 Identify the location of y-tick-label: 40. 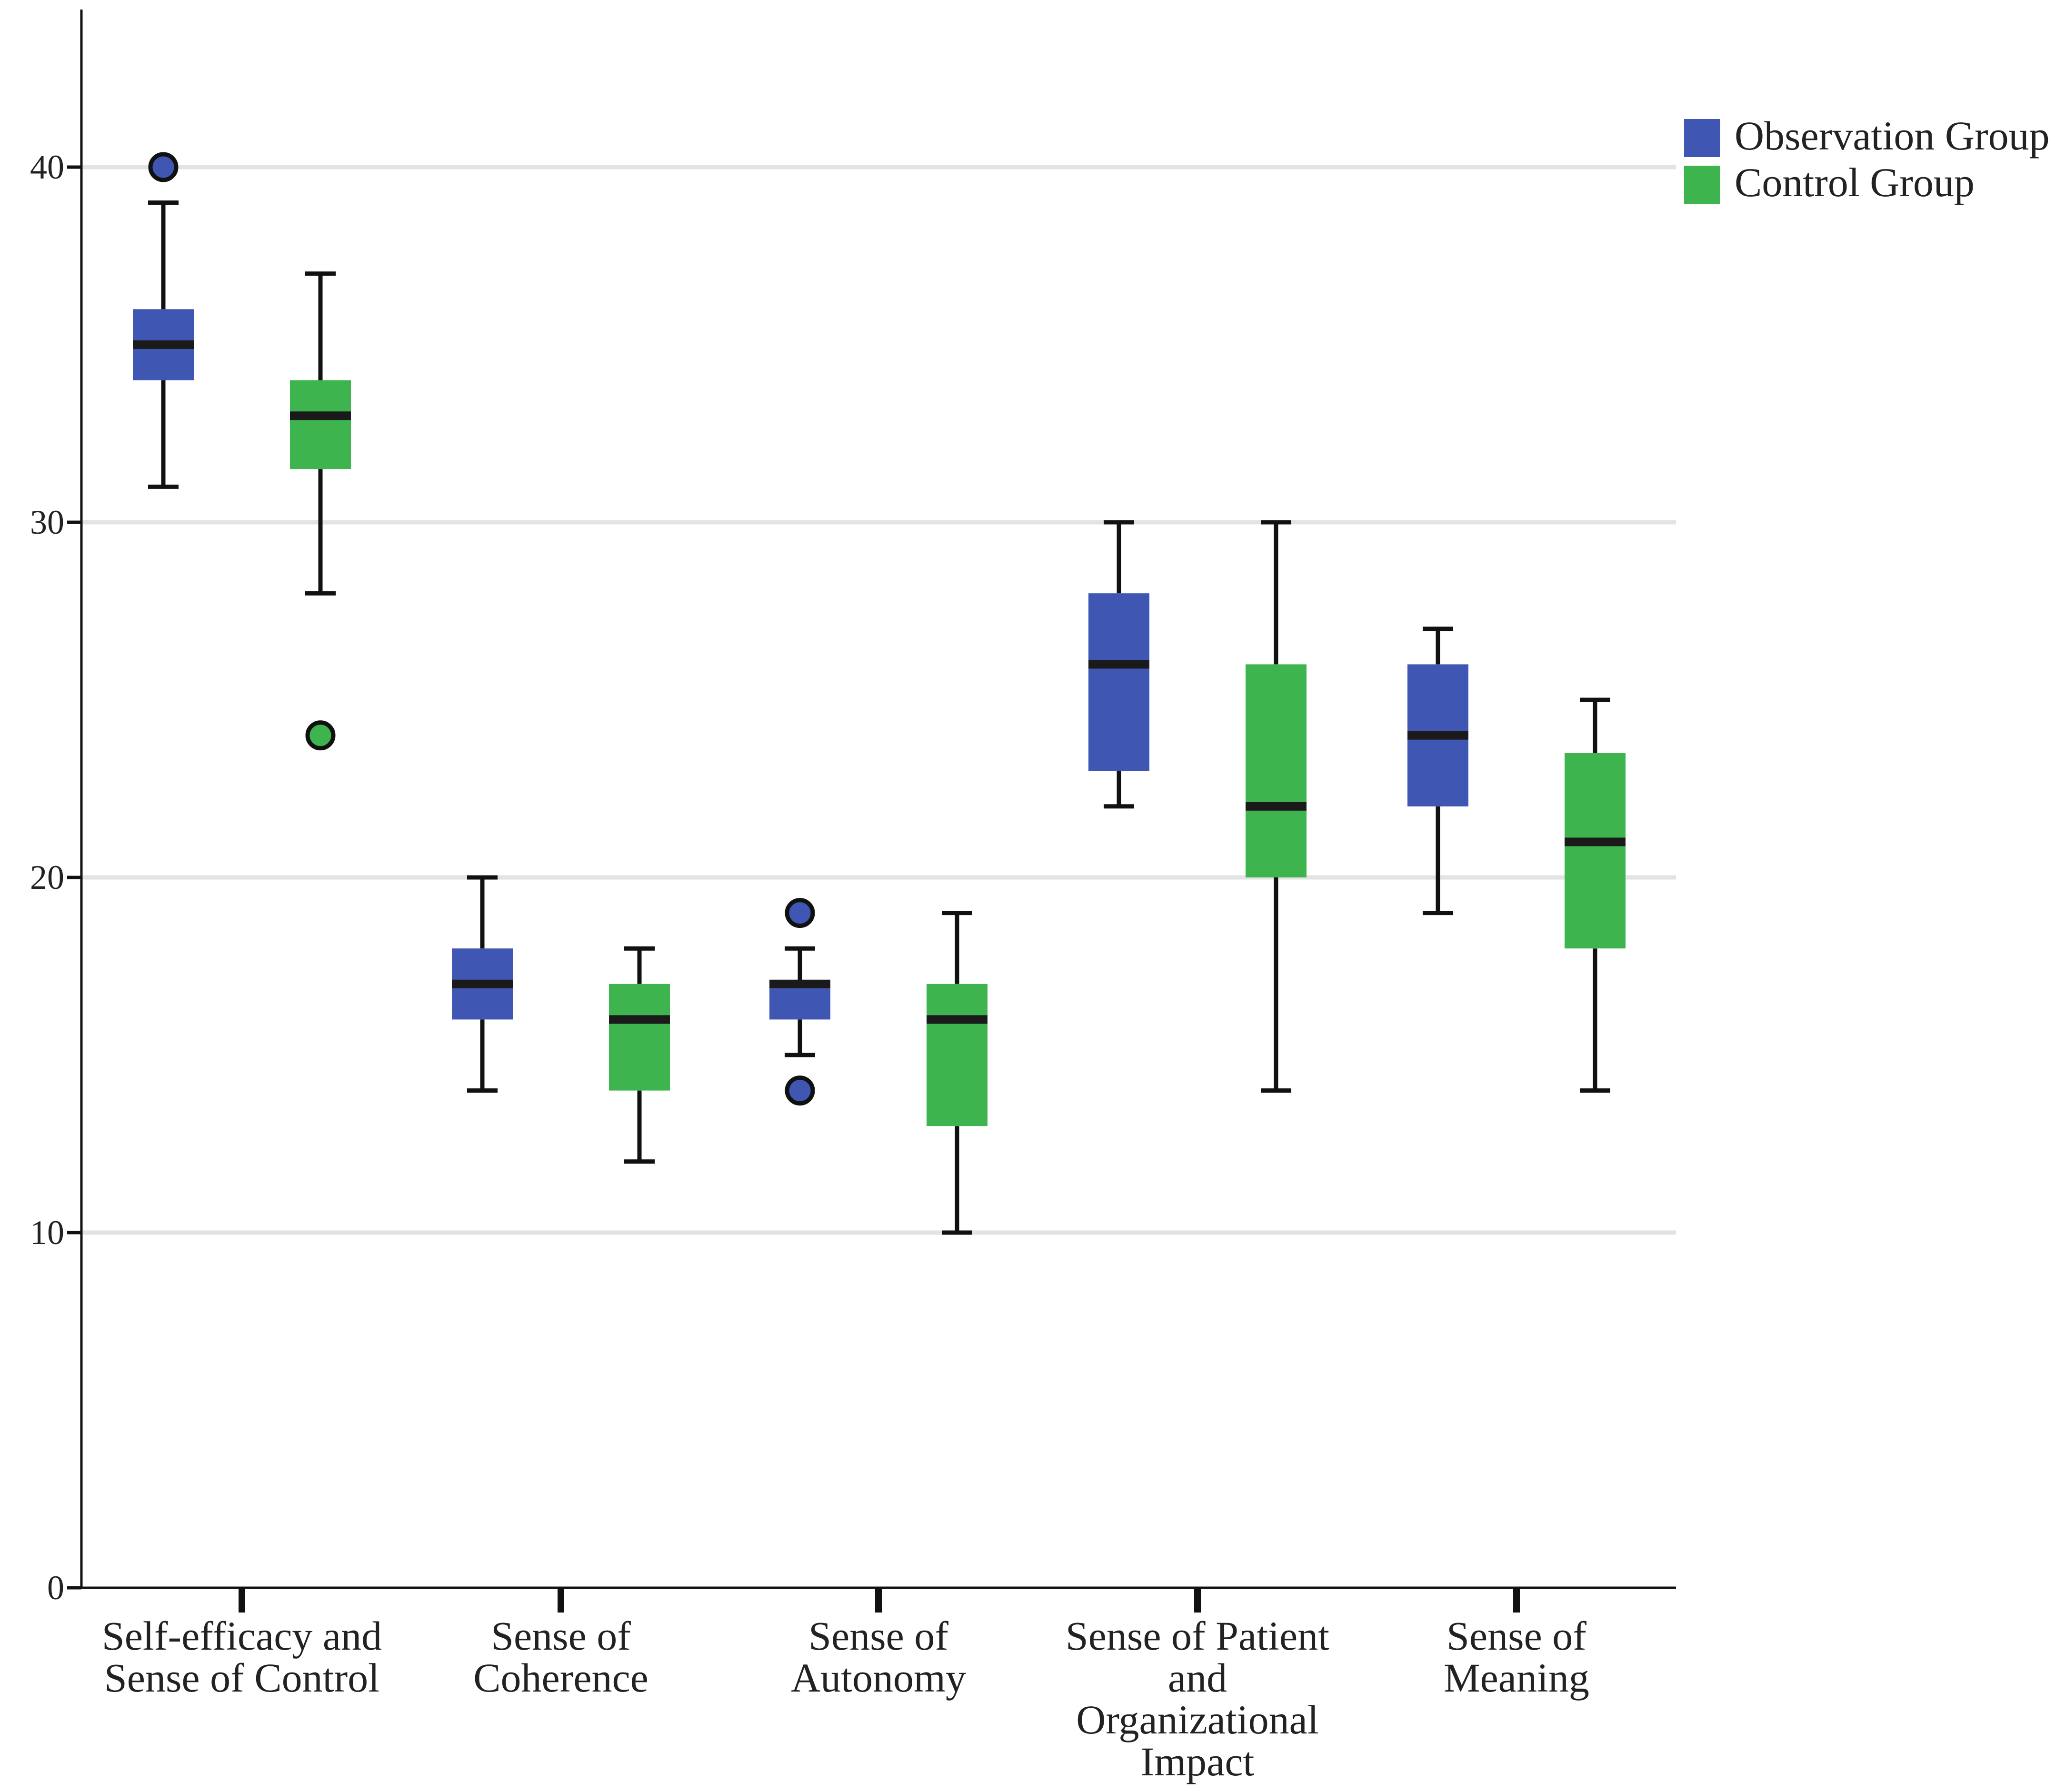
(47, 167).